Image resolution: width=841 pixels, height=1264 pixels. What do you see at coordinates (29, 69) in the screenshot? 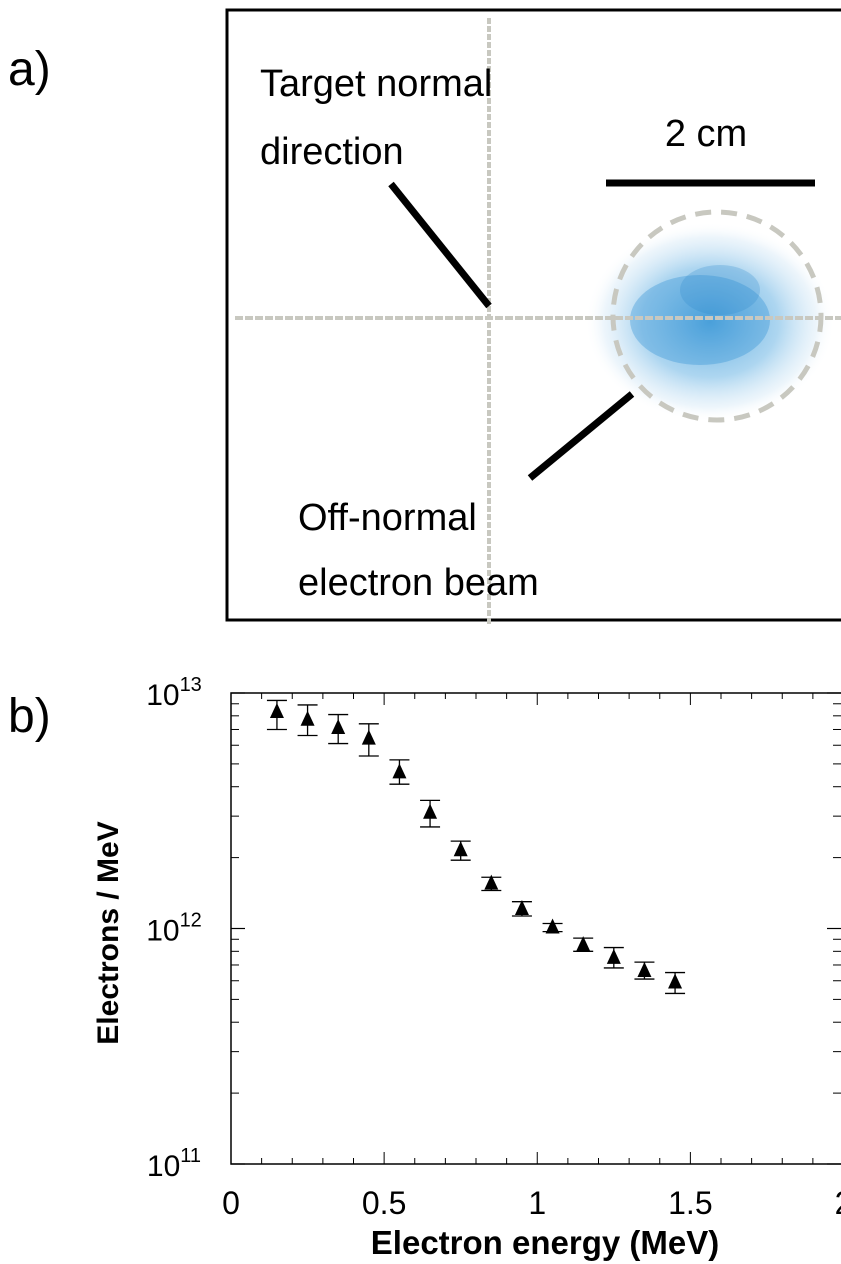
I see `panel-a-label: a)` at bounding box center [29, 69].